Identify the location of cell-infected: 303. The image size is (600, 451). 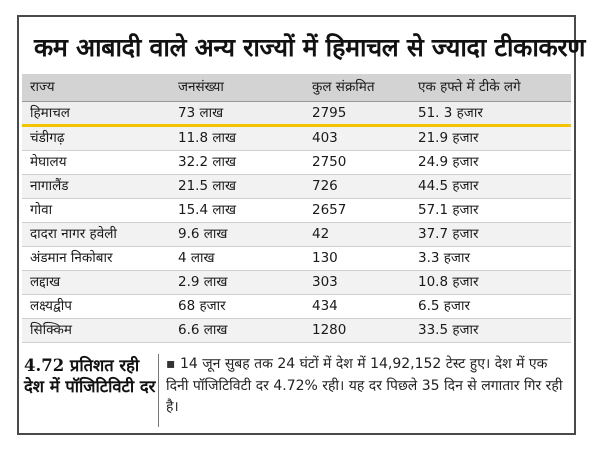
(325, 282).